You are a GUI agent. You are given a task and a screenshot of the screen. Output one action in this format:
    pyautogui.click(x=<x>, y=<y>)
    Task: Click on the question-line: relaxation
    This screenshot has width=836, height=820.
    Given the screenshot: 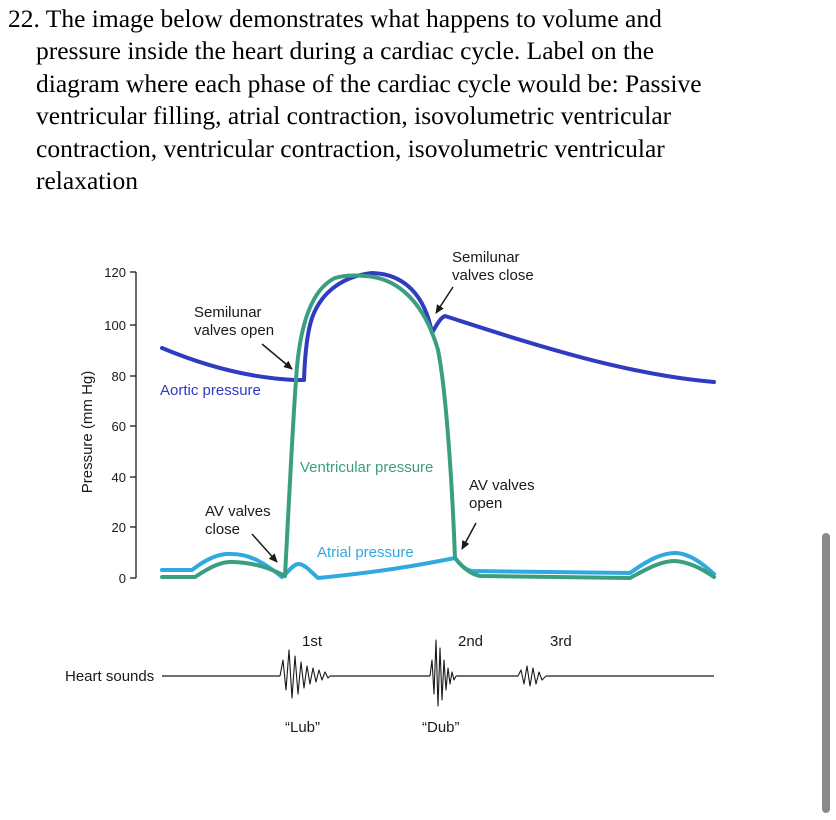 What is the action you would take?
    pyautogui.click(x=87, y=181)
    